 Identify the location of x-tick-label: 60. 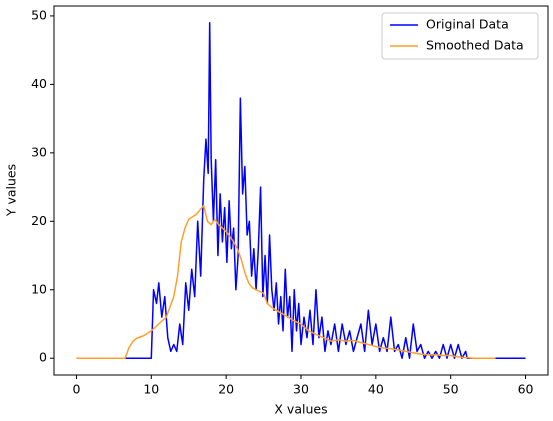
(526, 389).